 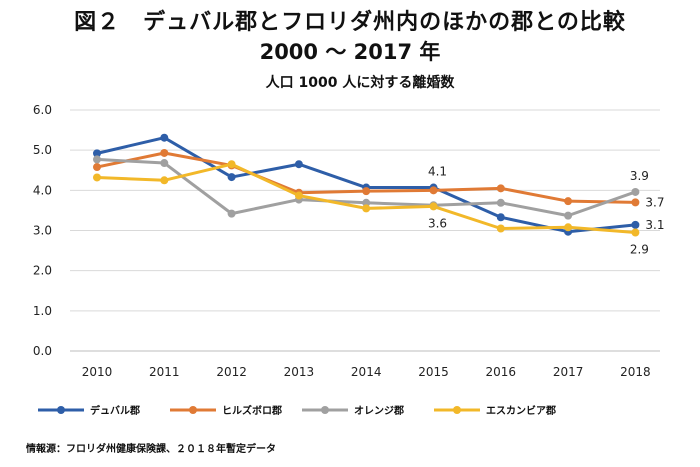 I want to click on chart-title: 図２ デュバル郡とフロリダ州内のほかの郡との比較, so click(x=350, y=22).